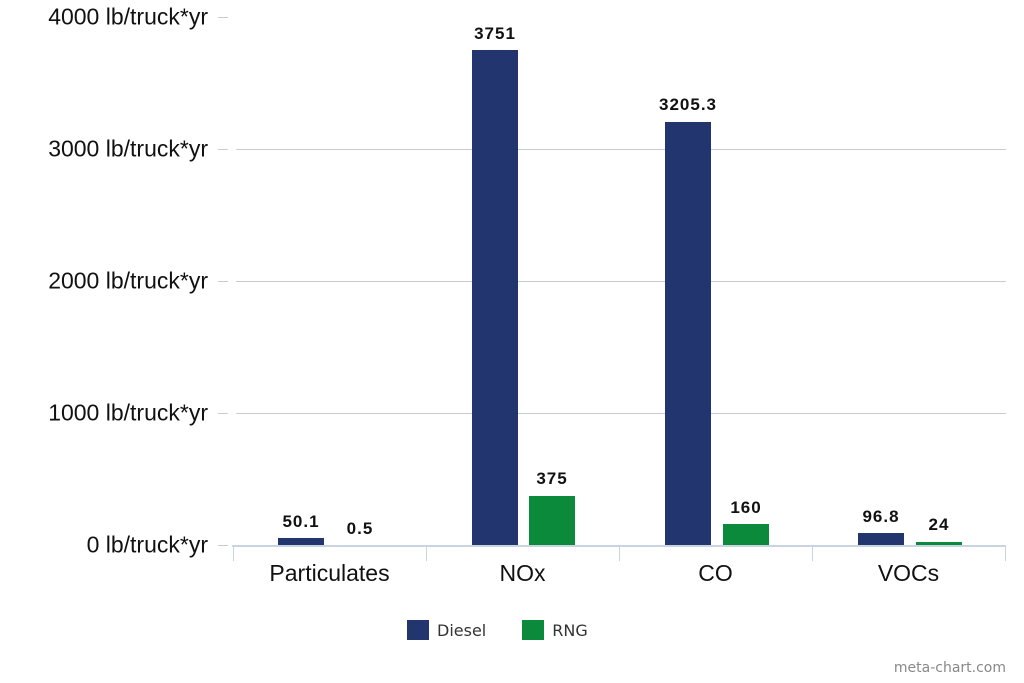 Image resolution: width=1024 pixels, height=683 pixels. Describe the element at coordinates (128, 412) in the screenshot. I see `y-tick-label: 1000 lb/truck*yr` at that location.